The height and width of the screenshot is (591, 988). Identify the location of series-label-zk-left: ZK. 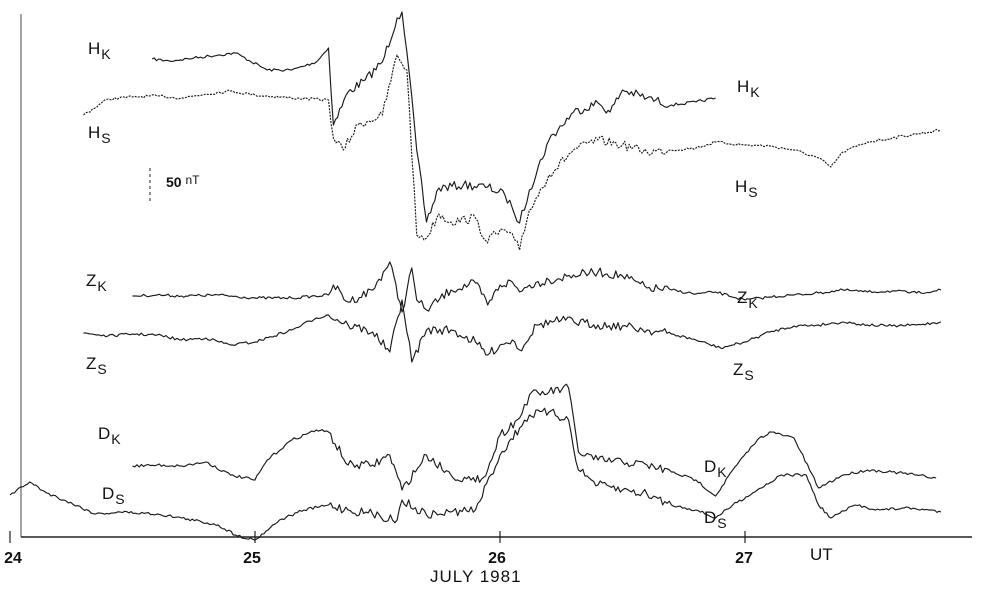
(96, 282).